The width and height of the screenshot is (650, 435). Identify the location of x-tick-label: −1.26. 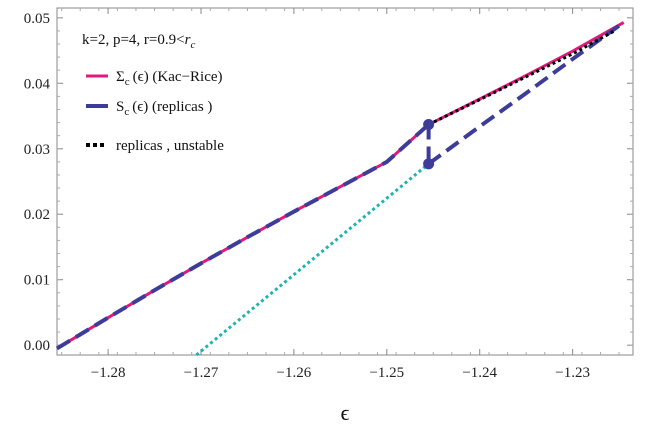
(294, 373).